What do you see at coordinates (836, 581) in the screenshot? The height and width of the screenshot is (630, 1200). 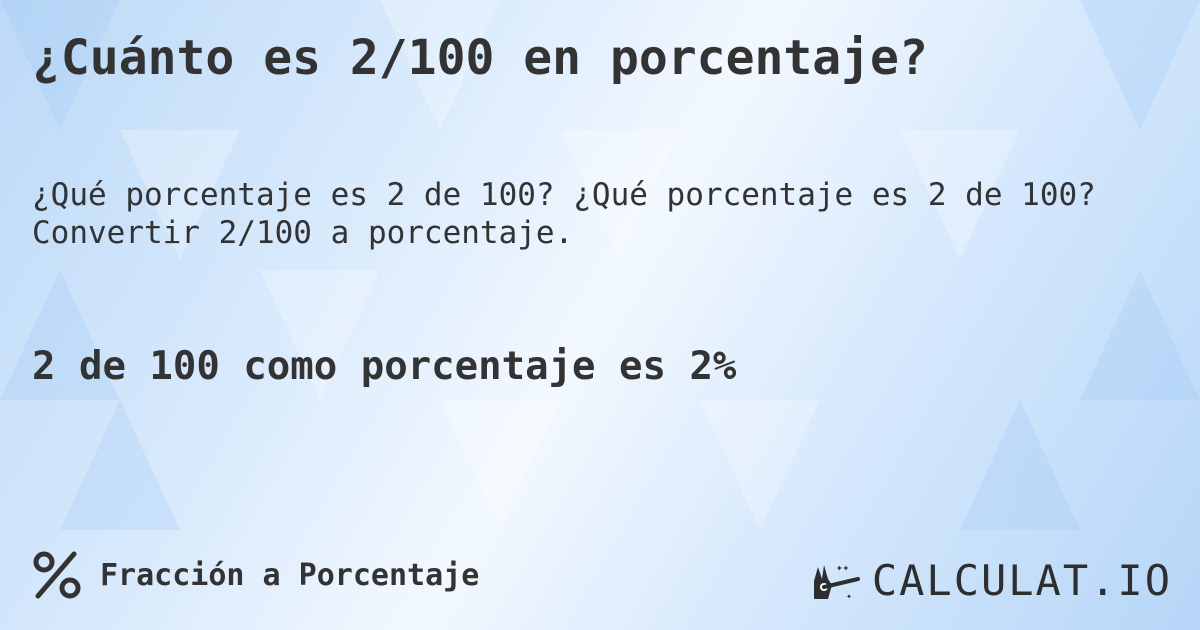 I see `magic-hand-wand-icon: ✦✦ ✦` at bounding box center [836, 581].